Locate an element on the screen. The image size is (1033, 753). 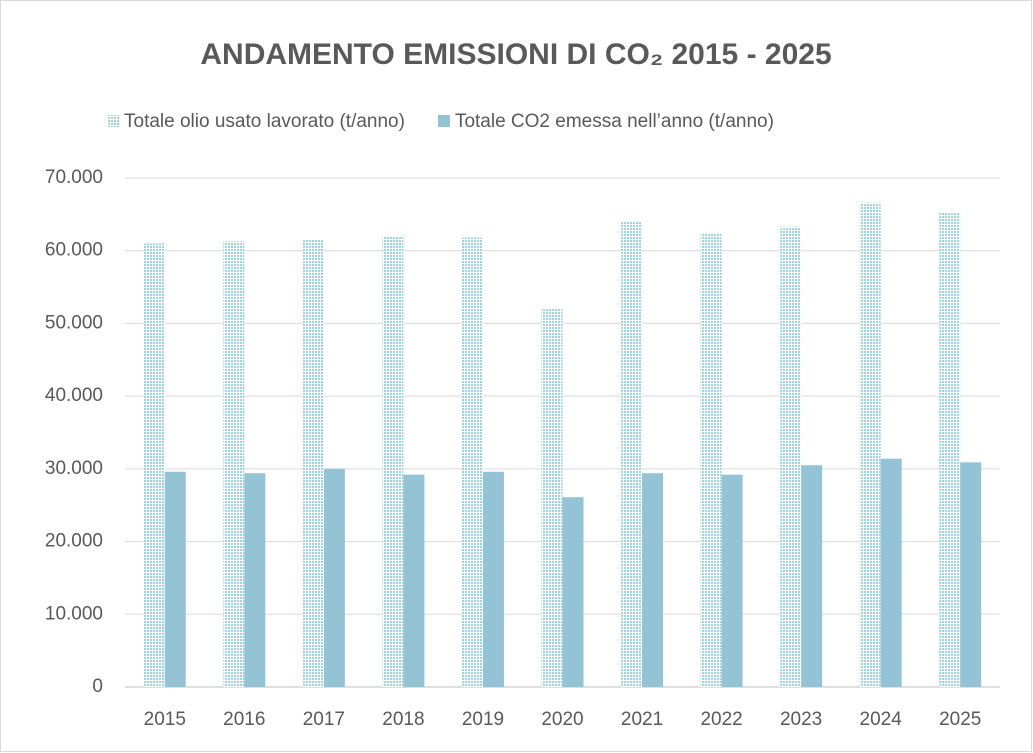
y-tick-label: 60.000 is located at coordinates (74, 250).